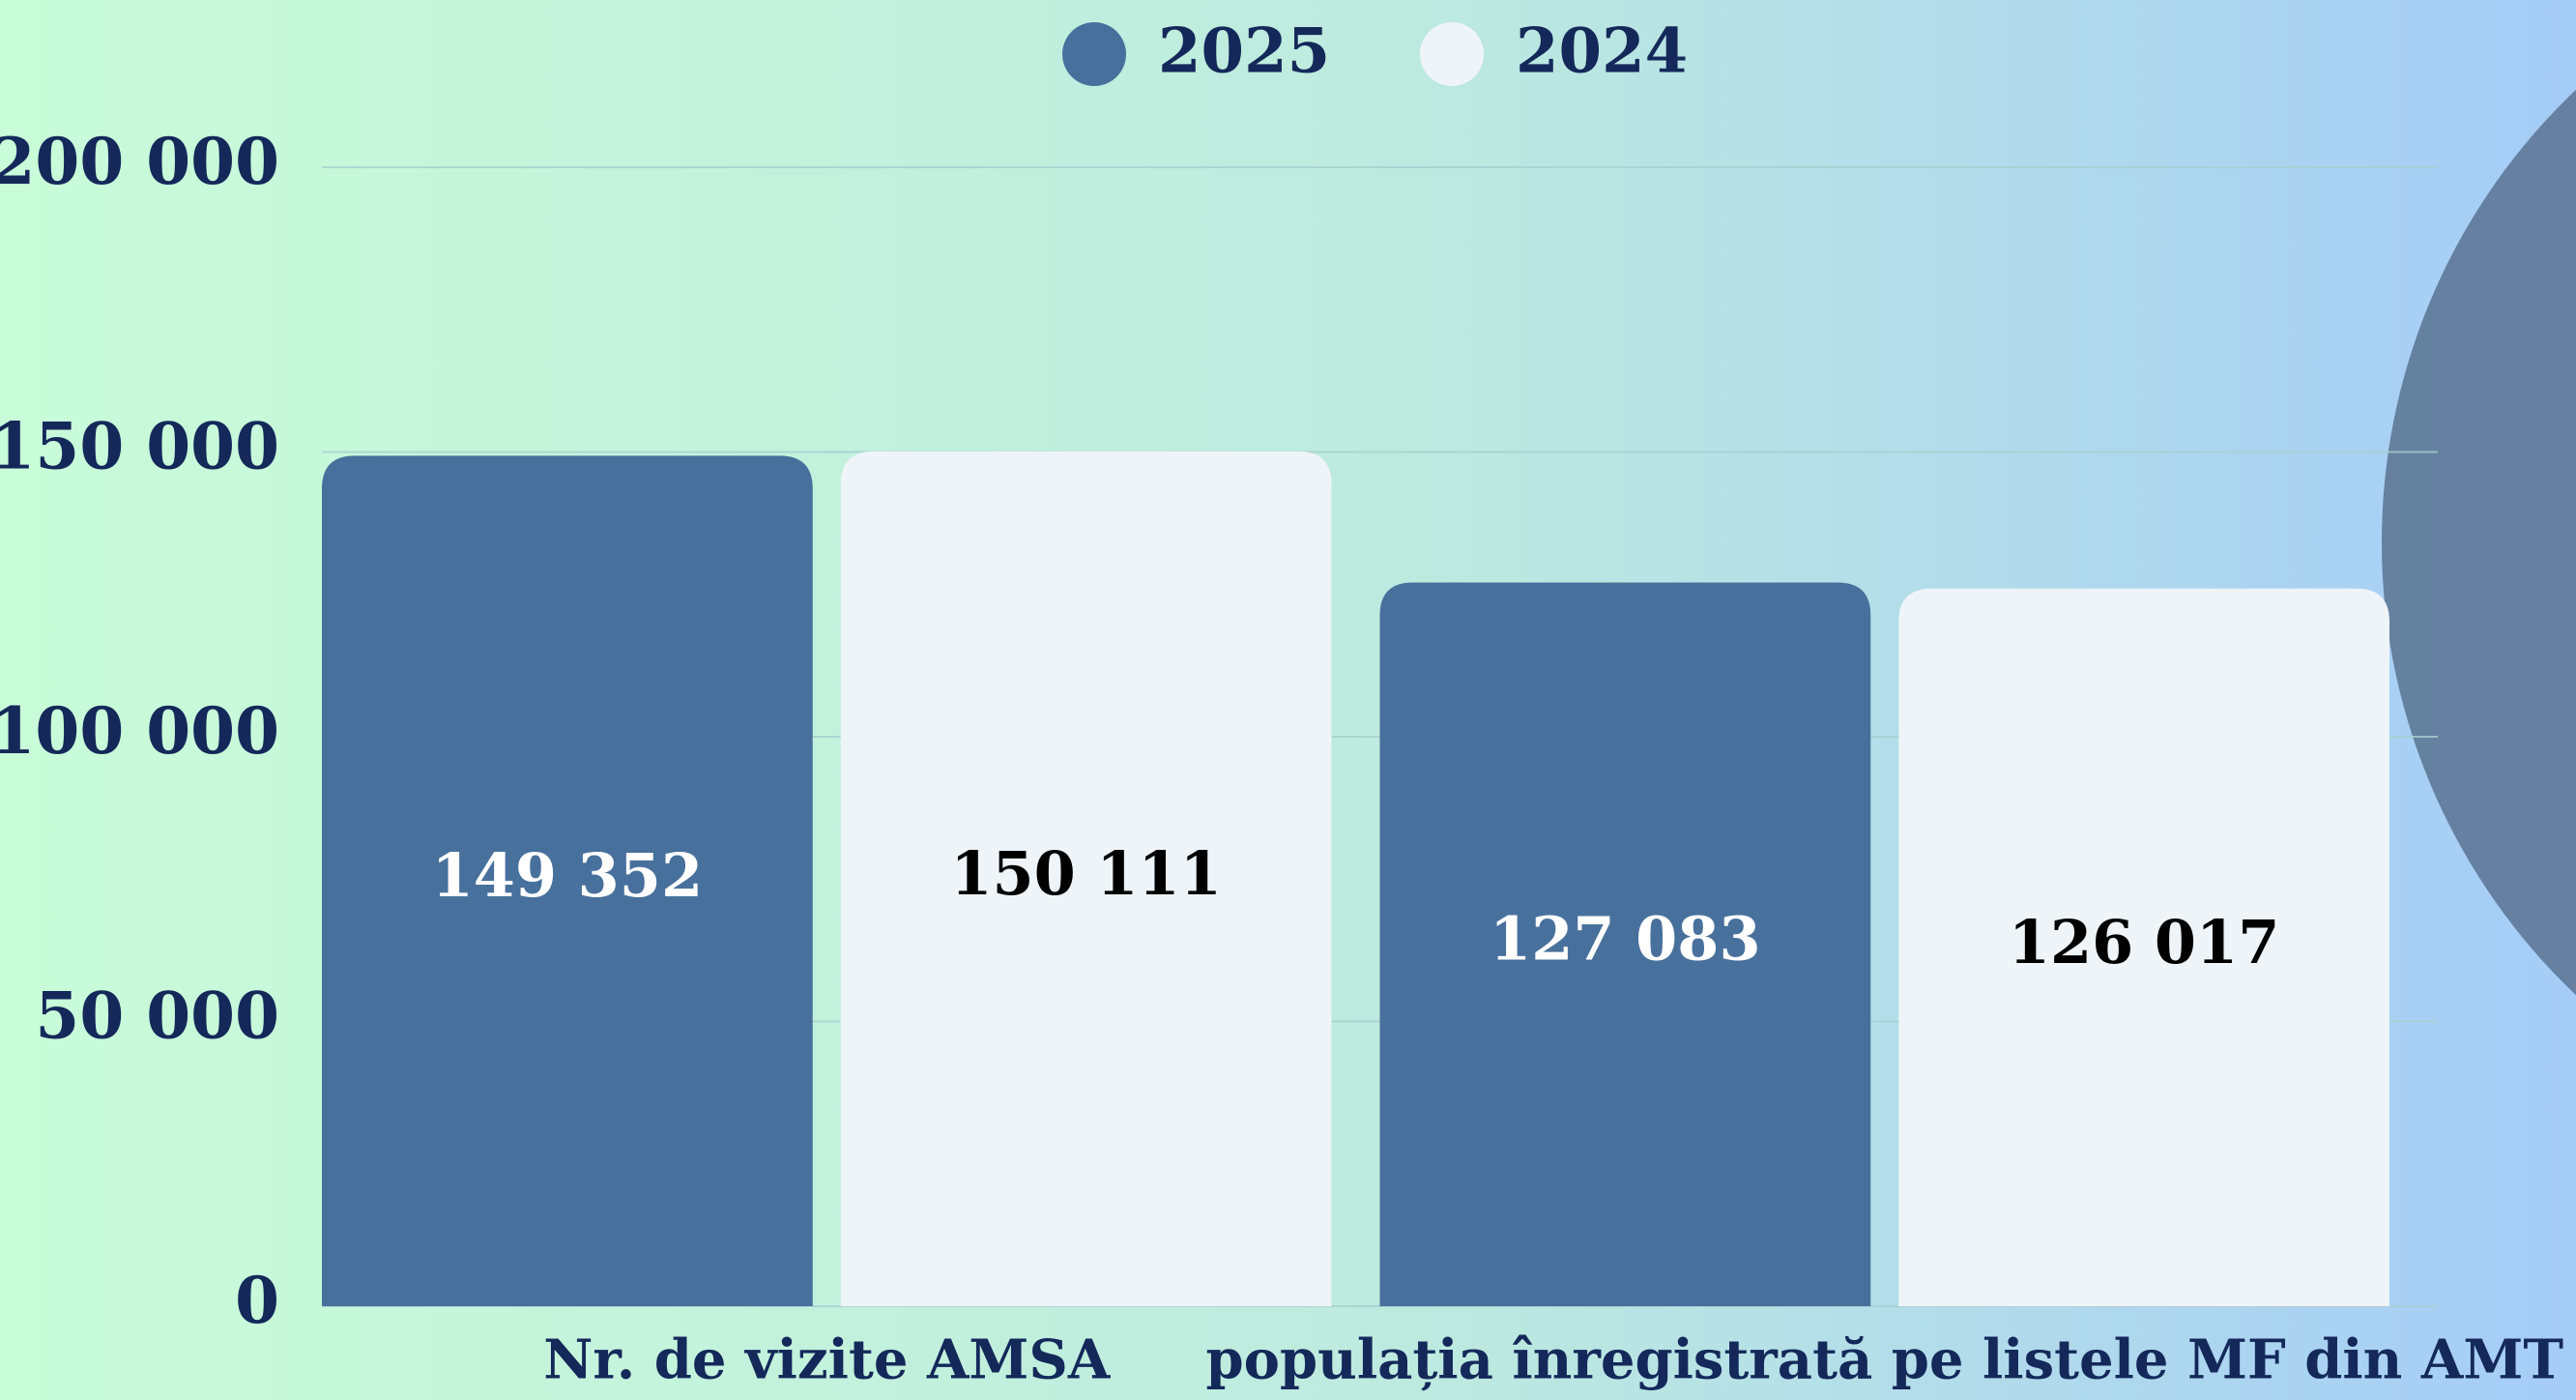  I want to click on legend-label: 2024, so click(1602, 51).